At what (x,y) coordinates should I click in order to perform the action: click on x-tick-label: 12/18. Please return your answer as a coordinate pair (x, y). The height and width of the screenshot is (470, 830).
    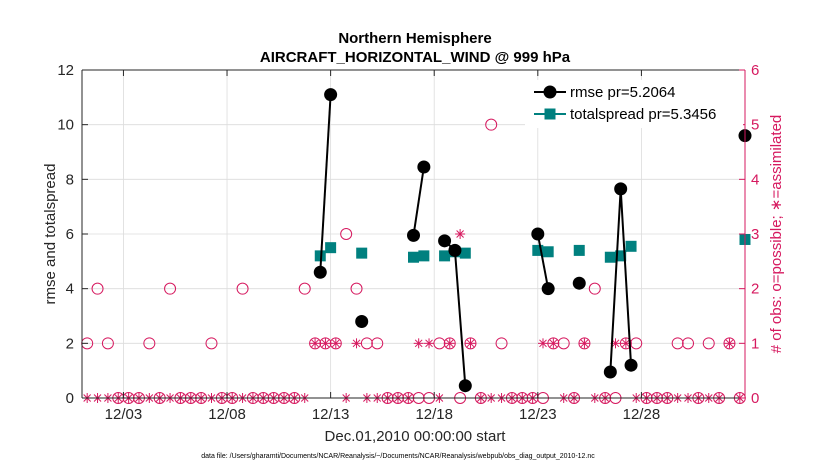
    Looking at the image, I should click on (434, 414).